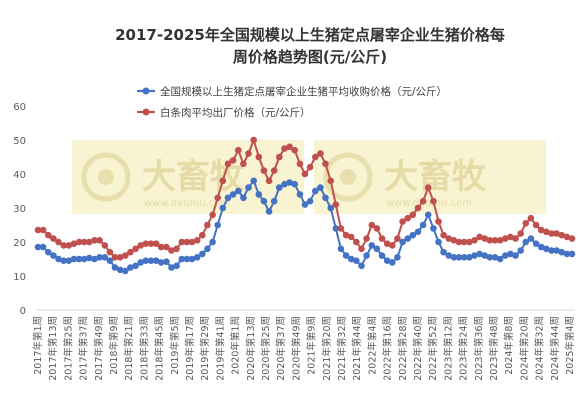  I want to click on legend-item-series-1: 全国规模以上生猪定点屠宰企业生猪平均收购价格（元/公斤）, so click(292, 91).